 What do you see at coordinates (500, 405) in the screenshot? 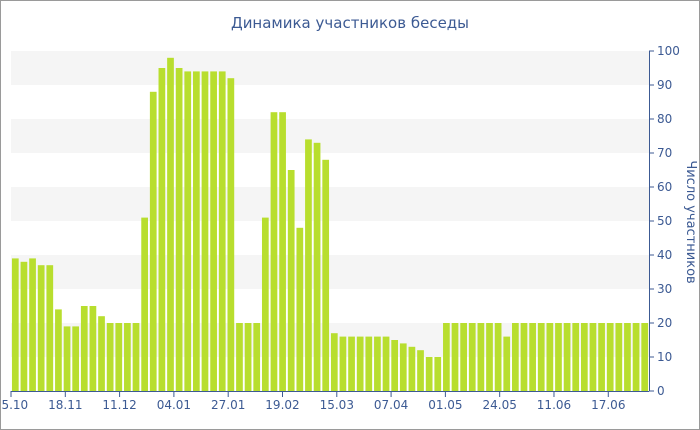
I see `x-tick-label: 24.05` at bounding box center [500, 405].